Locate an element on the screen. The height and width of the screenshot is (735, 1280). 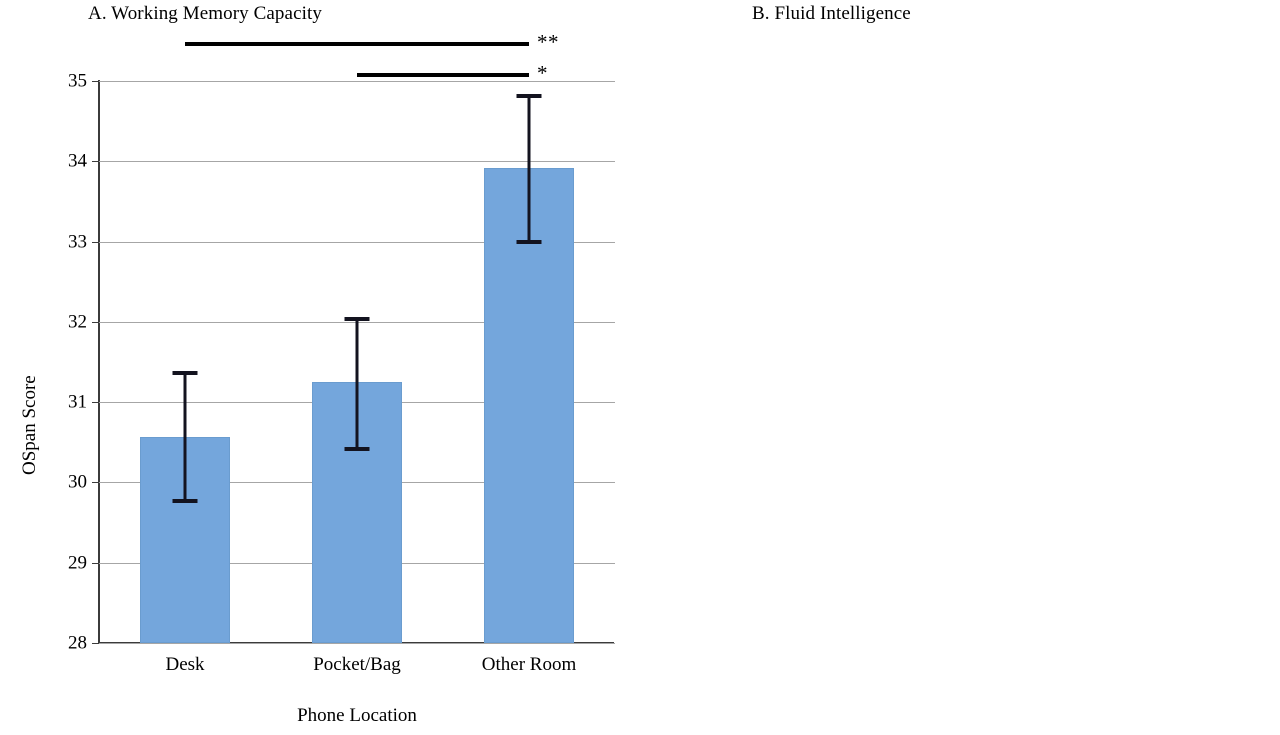
y-axis-tick-label: 35 is located at coordinates (77, 81).